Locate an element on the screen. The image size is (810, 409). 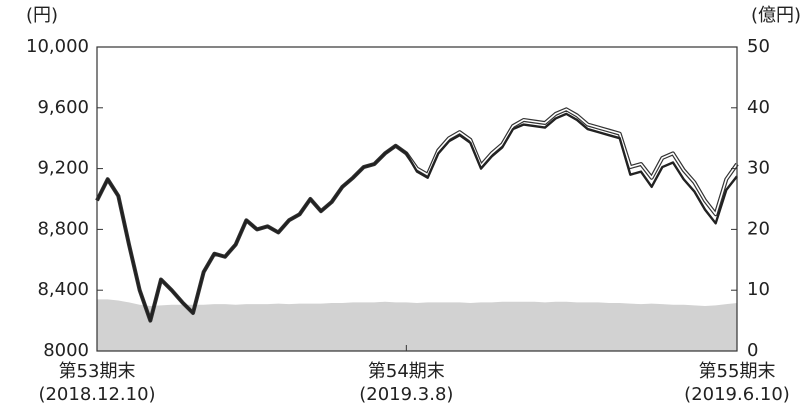
y2-tick-label: 10 is located at coordinates (758, 289).